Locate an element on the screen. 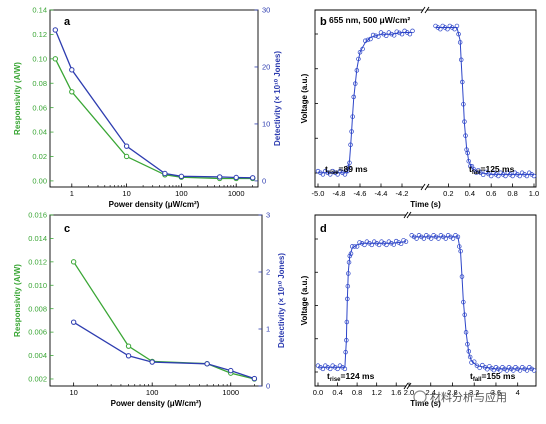 The height and width of the screenshot is (424, 546). x-axis-label: Power density (μW/cm²) is located at coordinates (156, 403).